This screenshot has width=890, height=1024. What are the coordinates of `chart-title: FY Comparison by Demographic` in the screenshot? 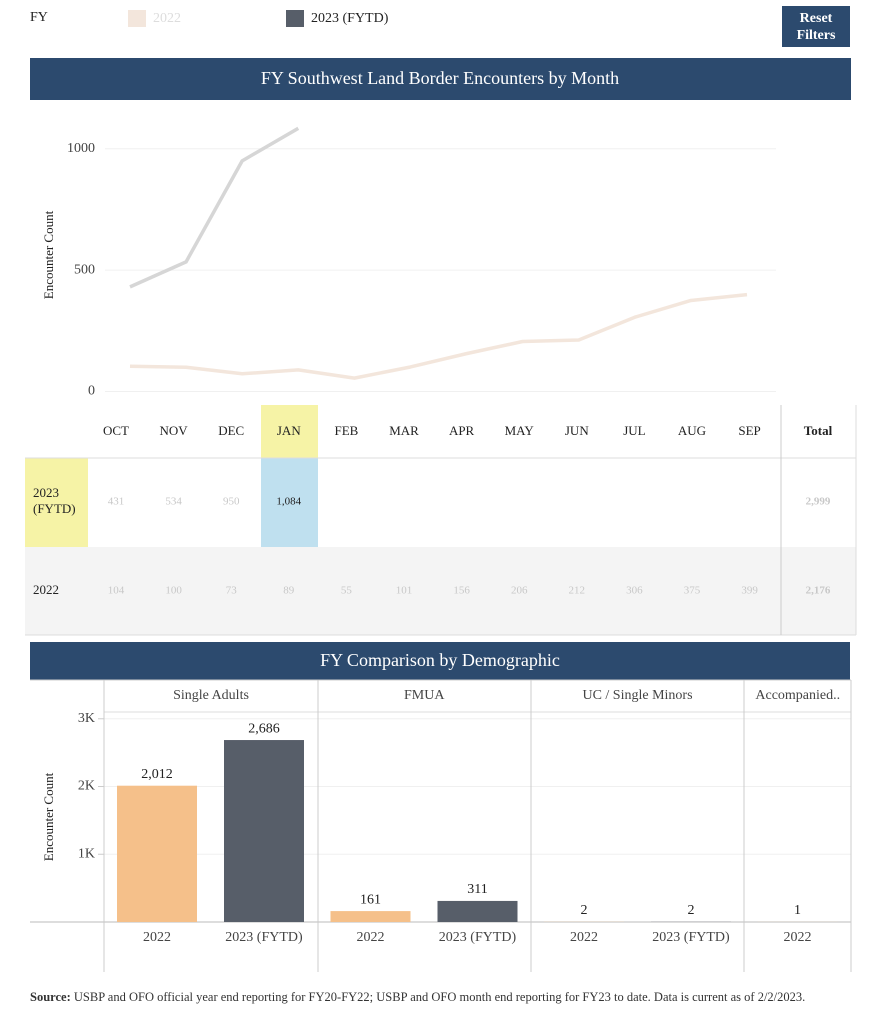 It's located at (440, 660).